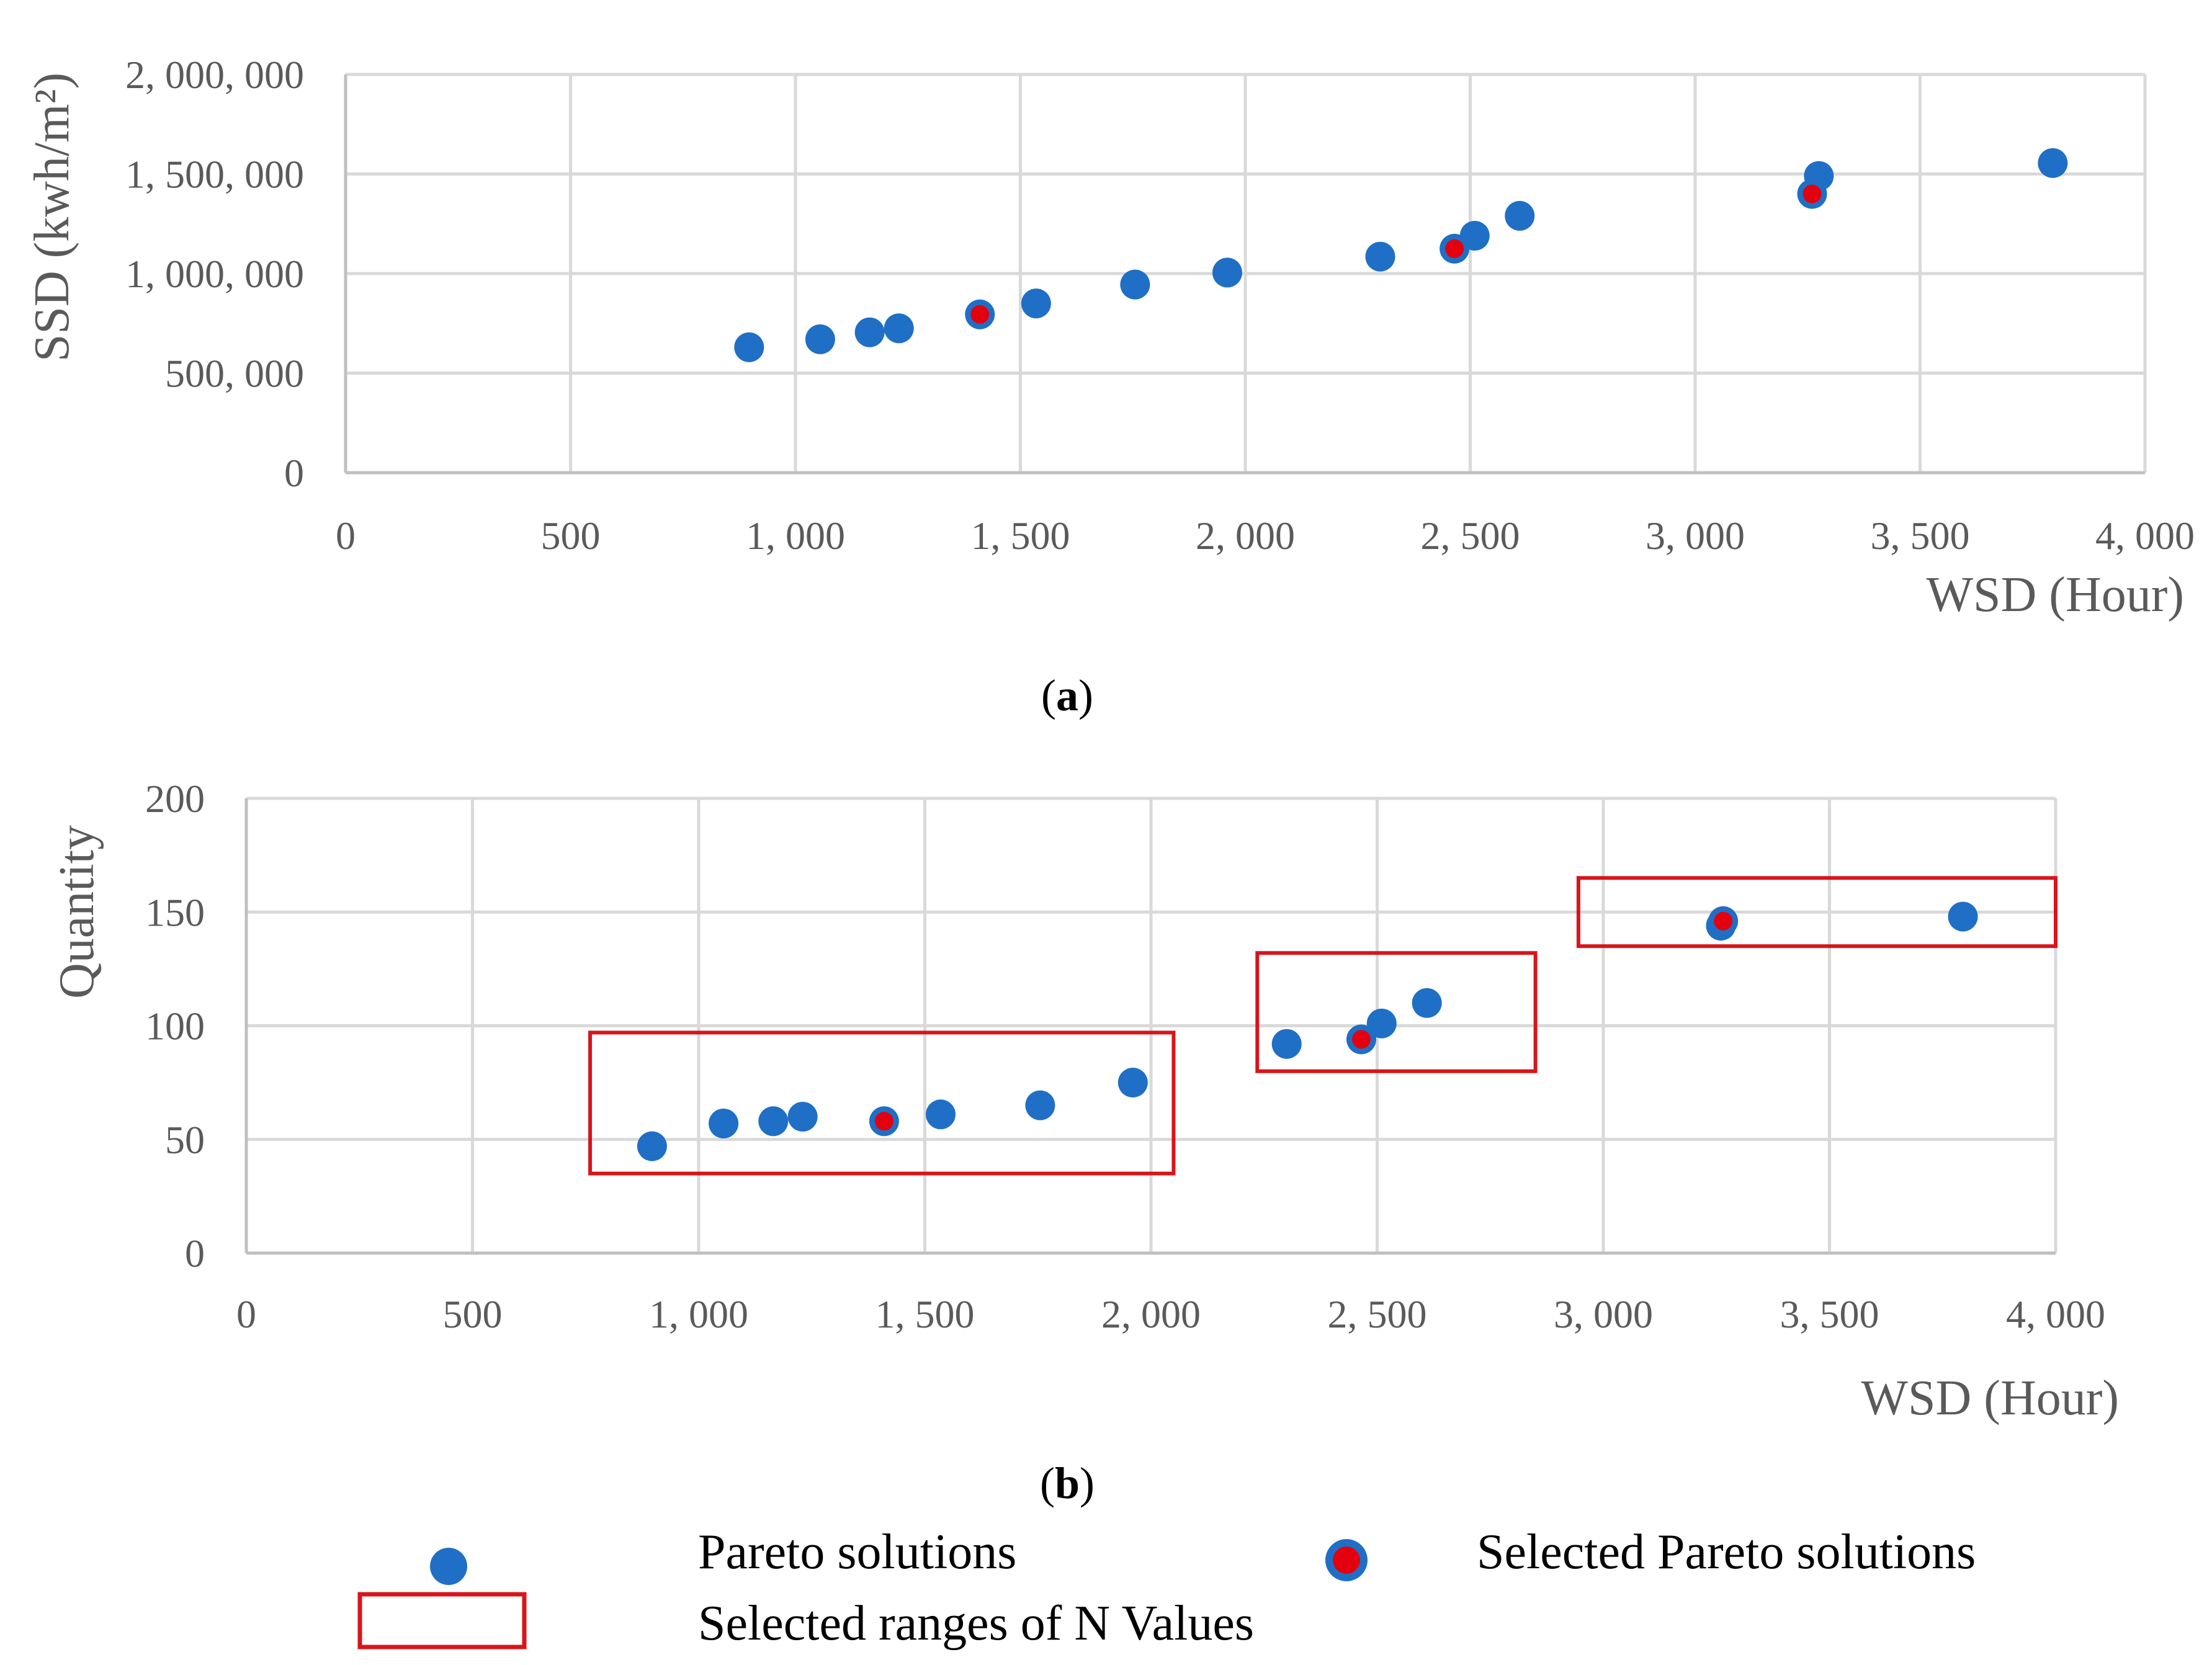  What do you see at coordinates (1378, 1314) in the screenshot?
I see `chart-b-x-tick-label: 2, 500` at bounding box center [1378, 1314].